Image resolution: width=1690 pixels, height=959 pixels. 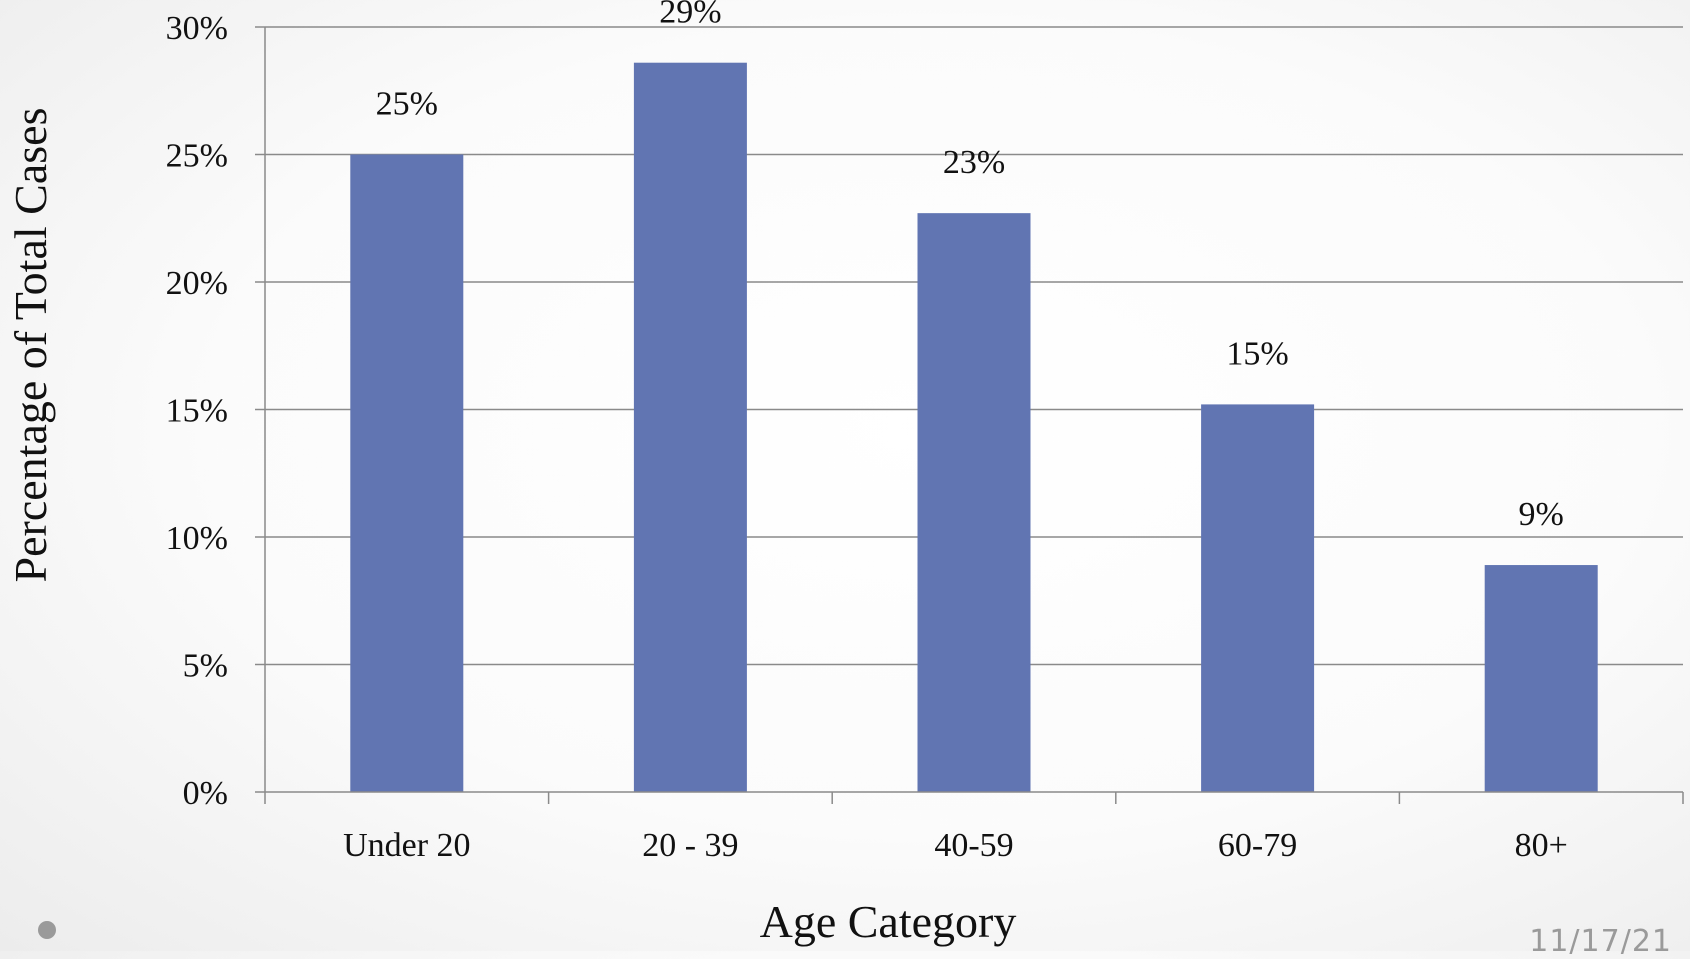 What do you see at coordinates (205, 666) in the screenshot?
I see `y-tick-label: 5%` at bounding box center [205, 666].